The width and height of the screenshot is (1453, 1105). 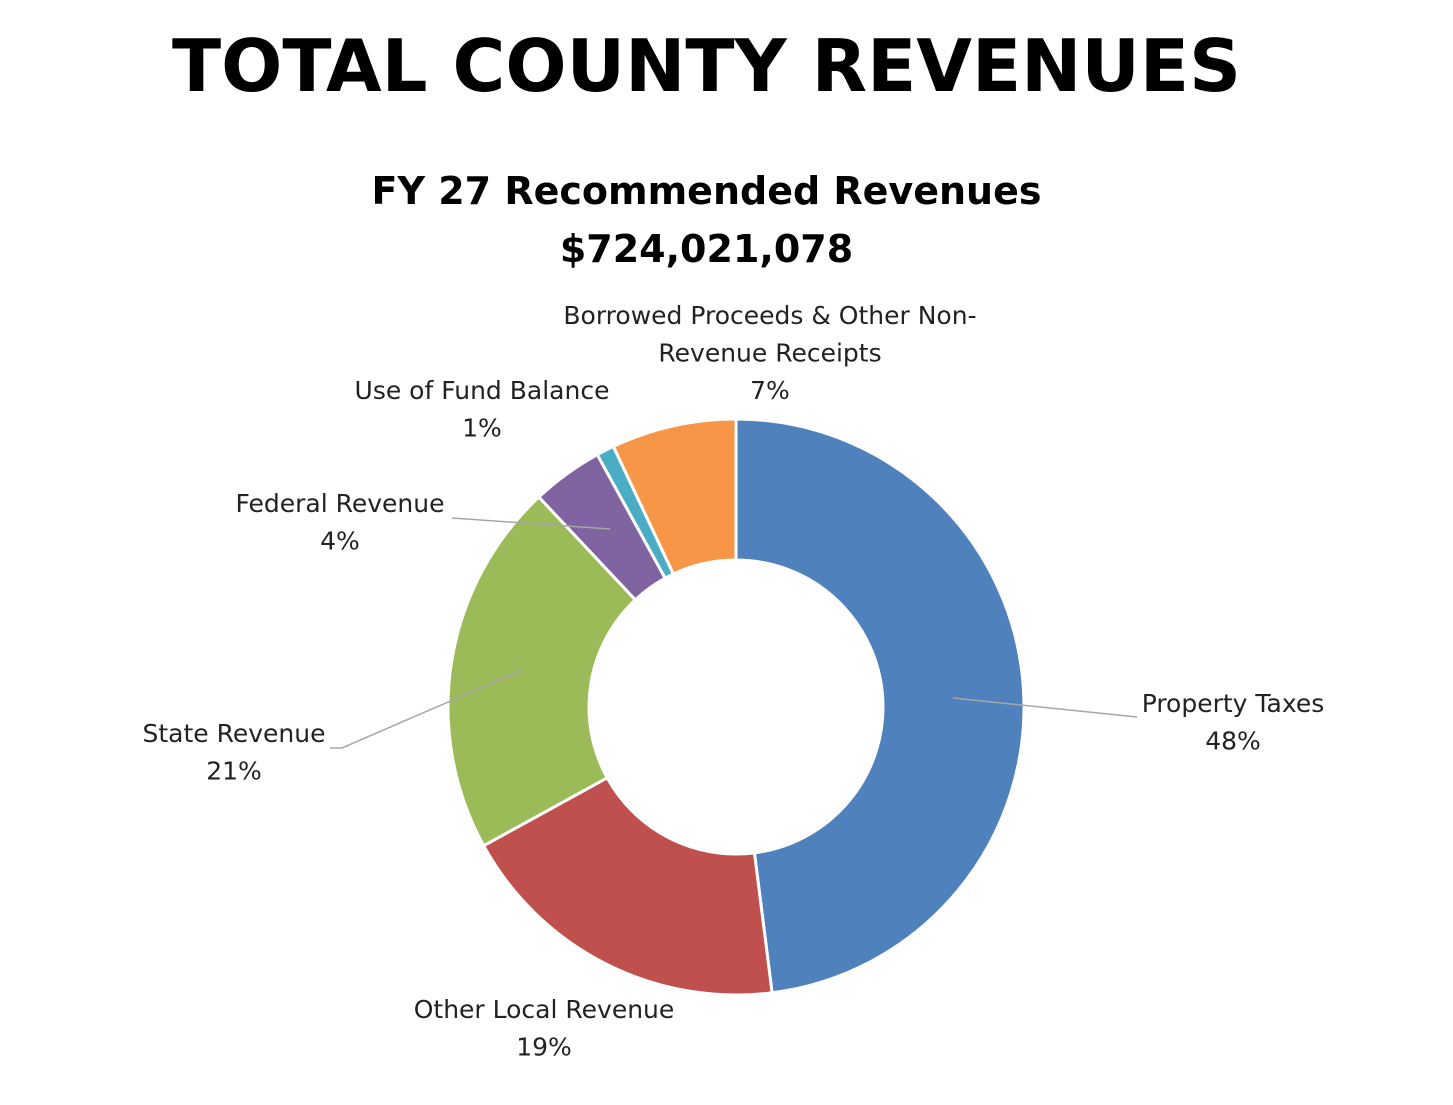 I want to click on data-label-property-taxes: Property Taxes 48%, so click(x=1233, y=722).